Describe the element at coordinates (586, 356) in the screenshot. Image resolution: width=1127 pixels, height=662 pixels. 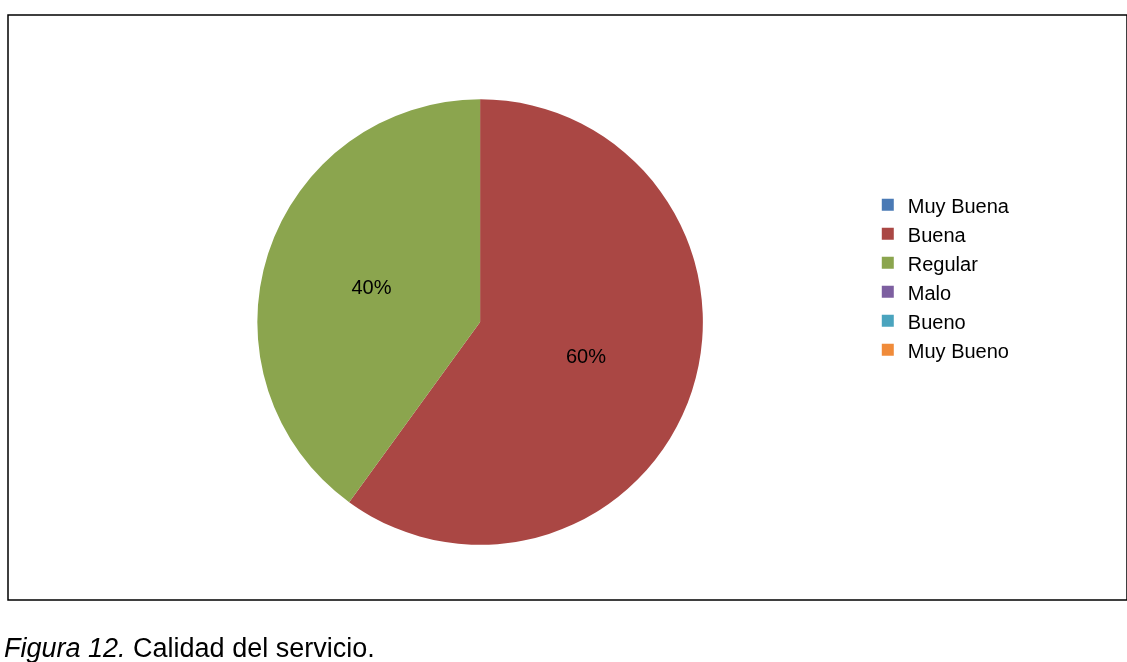
I see `data-label: 60%` at that location.